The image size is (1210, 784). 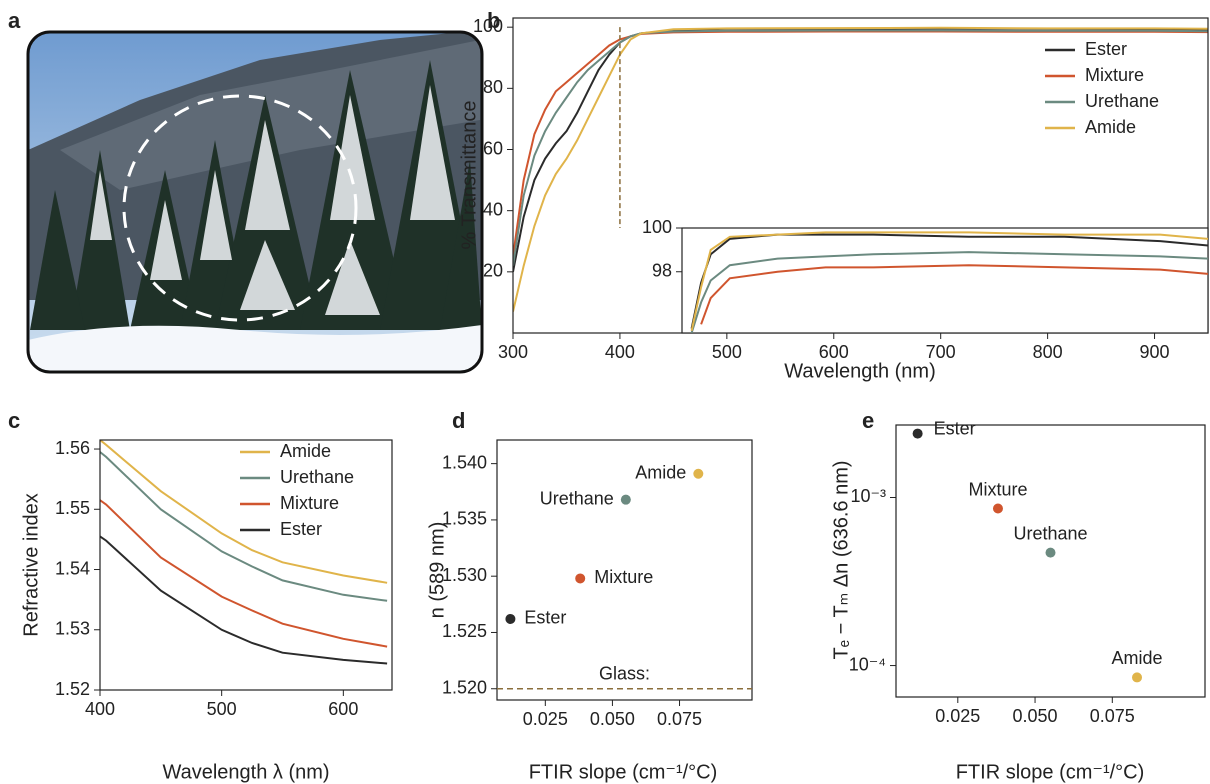 I want to click on x-tick-label: 800, so click(x=1048, y=352).